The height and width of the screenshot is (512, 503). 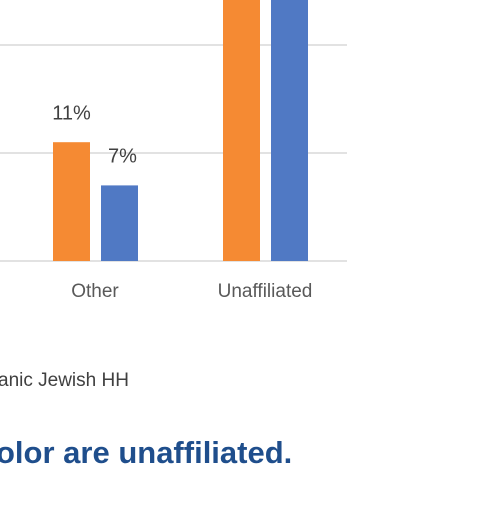 I want to click on caption: anic Jewish HH, so click(x=64, y=380).